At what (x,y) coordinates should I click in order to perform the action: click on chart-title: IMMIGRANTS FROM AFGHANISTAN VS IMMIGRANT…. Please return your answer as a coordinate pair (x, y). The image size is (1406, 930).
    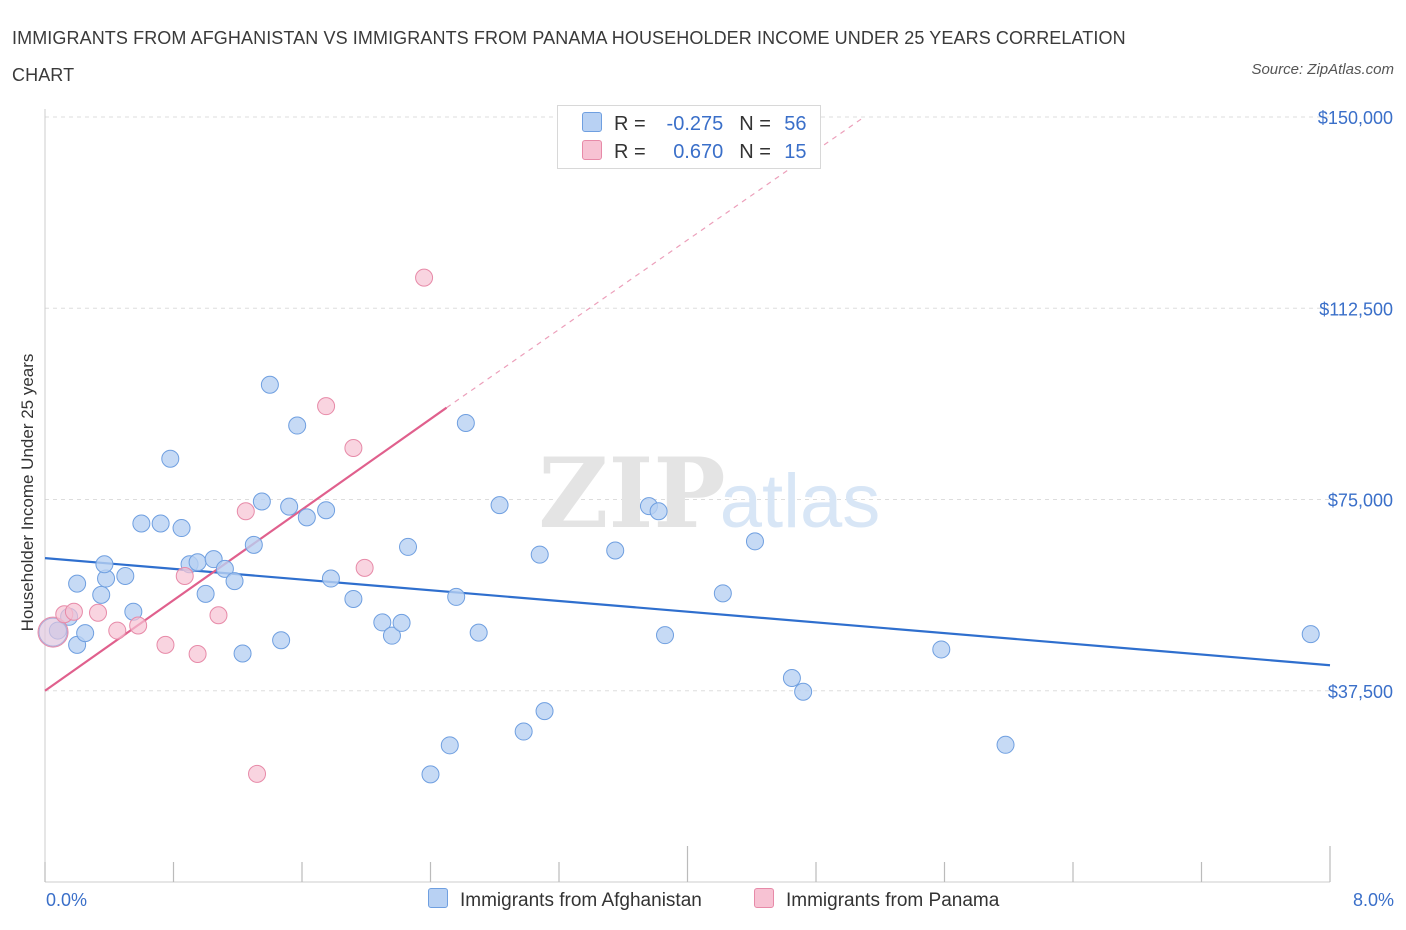
    Looking at the image, I should click on (569, 56).